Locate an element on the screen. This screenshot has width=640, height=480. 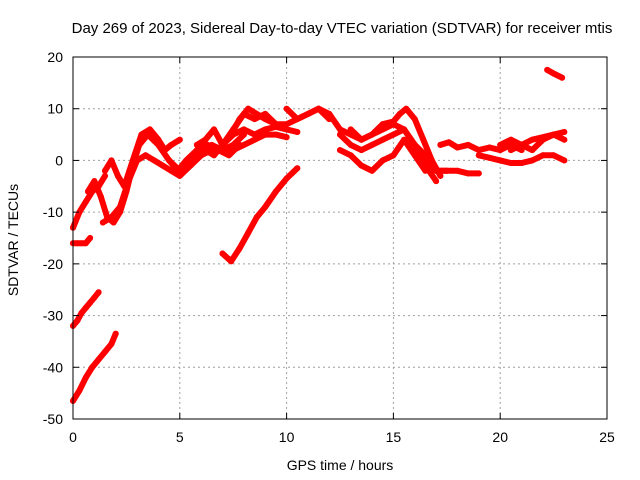
series-line-arc-k is located at coordinates (260, 215).